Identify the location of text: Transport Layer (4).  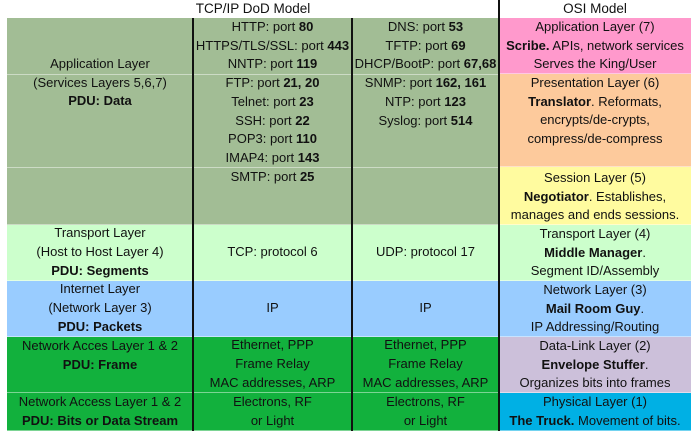
(595, 233).